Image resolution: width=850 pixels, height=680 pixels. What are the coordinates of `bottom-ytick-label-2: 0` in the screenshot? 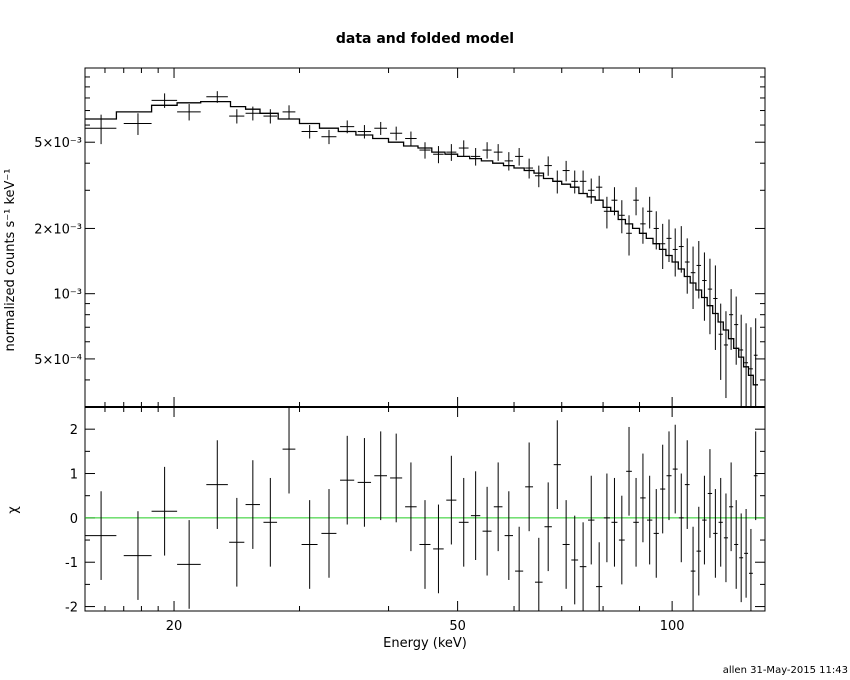 It's located at (74, 519).